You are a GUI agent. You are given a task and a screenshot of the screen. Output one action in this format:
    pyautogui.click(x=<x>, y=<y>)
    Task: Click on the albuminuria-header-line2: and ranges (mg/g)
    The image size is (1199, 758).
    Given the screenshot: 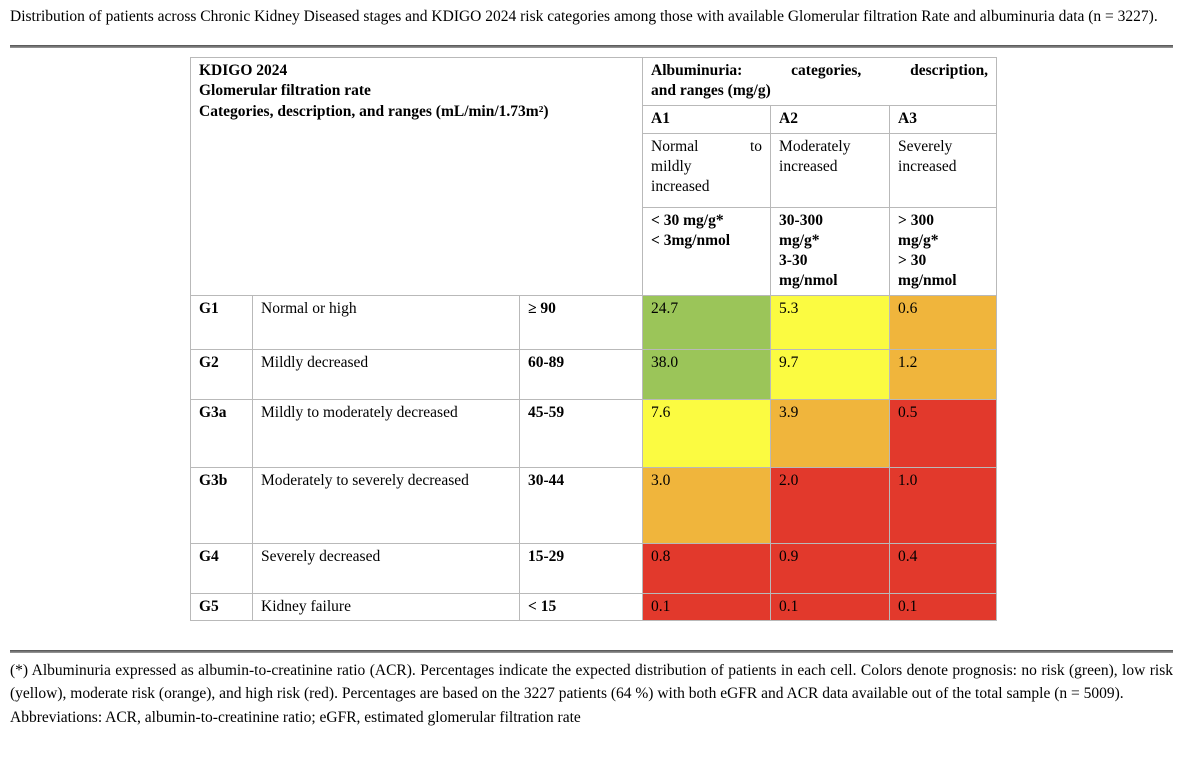 What is the action you would take?
    pyautogui.click(x=711, y=91)
    